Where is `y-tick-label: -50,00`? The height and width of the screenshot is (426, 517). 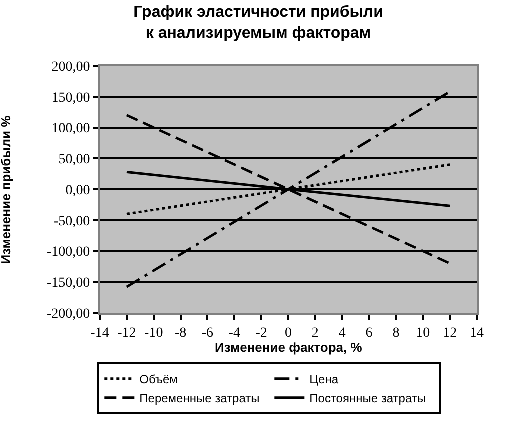 y-tick-label: -50,00 is located at coordinates (72, 222).